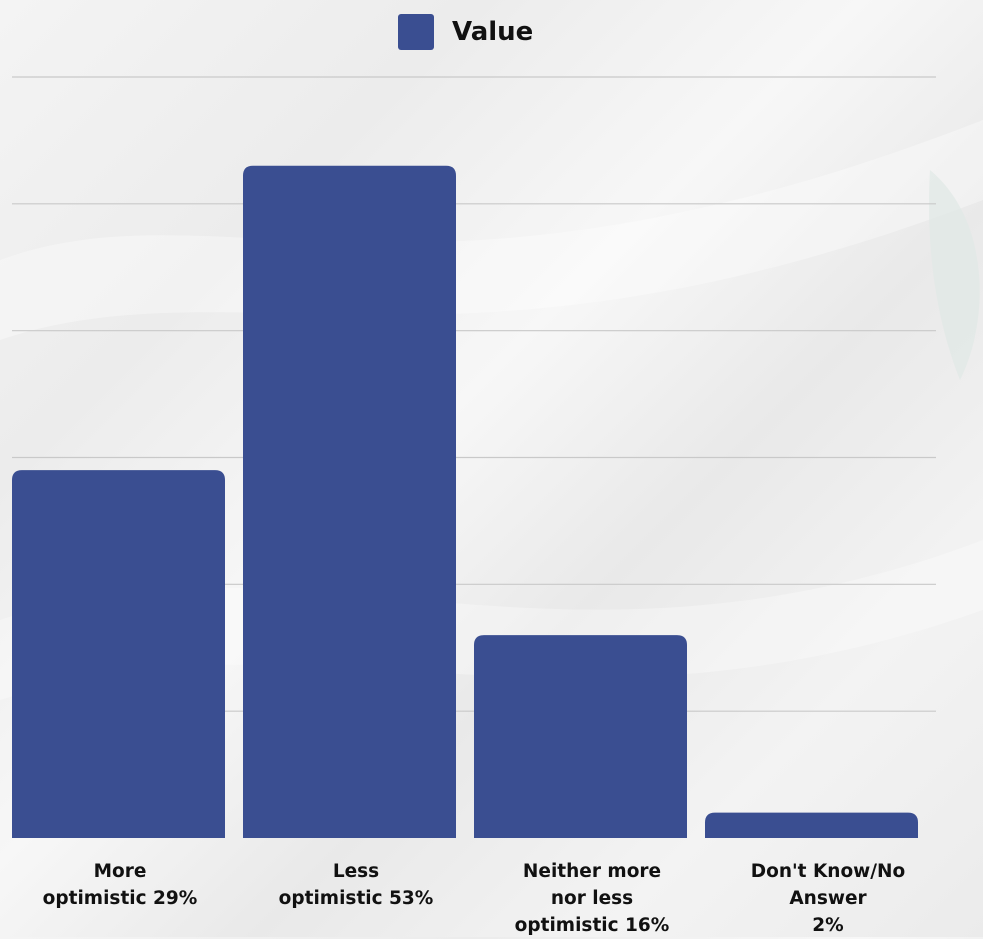 Image resolution: width=983 pixels, height=939 pixels. What do you see at coordinates (416, 32) in the screenshot?
I see `legend-swatch` at bounding box center [416, 32].